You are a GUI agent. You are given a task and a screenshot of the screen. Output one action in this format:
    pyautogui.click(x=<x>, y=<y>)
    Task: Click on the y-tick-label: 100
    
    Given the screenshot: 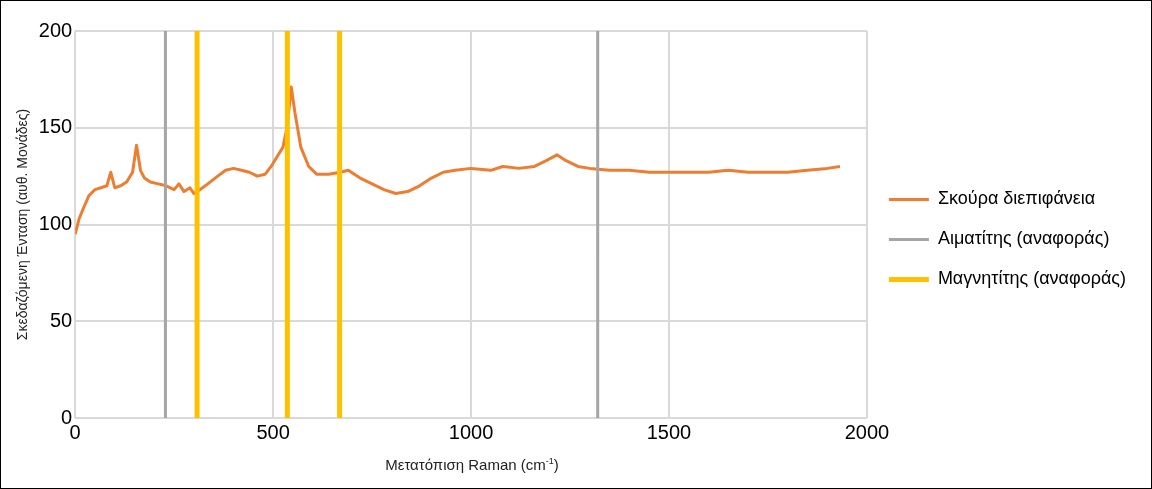 What is the action you would take?
    pyautogui.click(x=55, y=223)
    